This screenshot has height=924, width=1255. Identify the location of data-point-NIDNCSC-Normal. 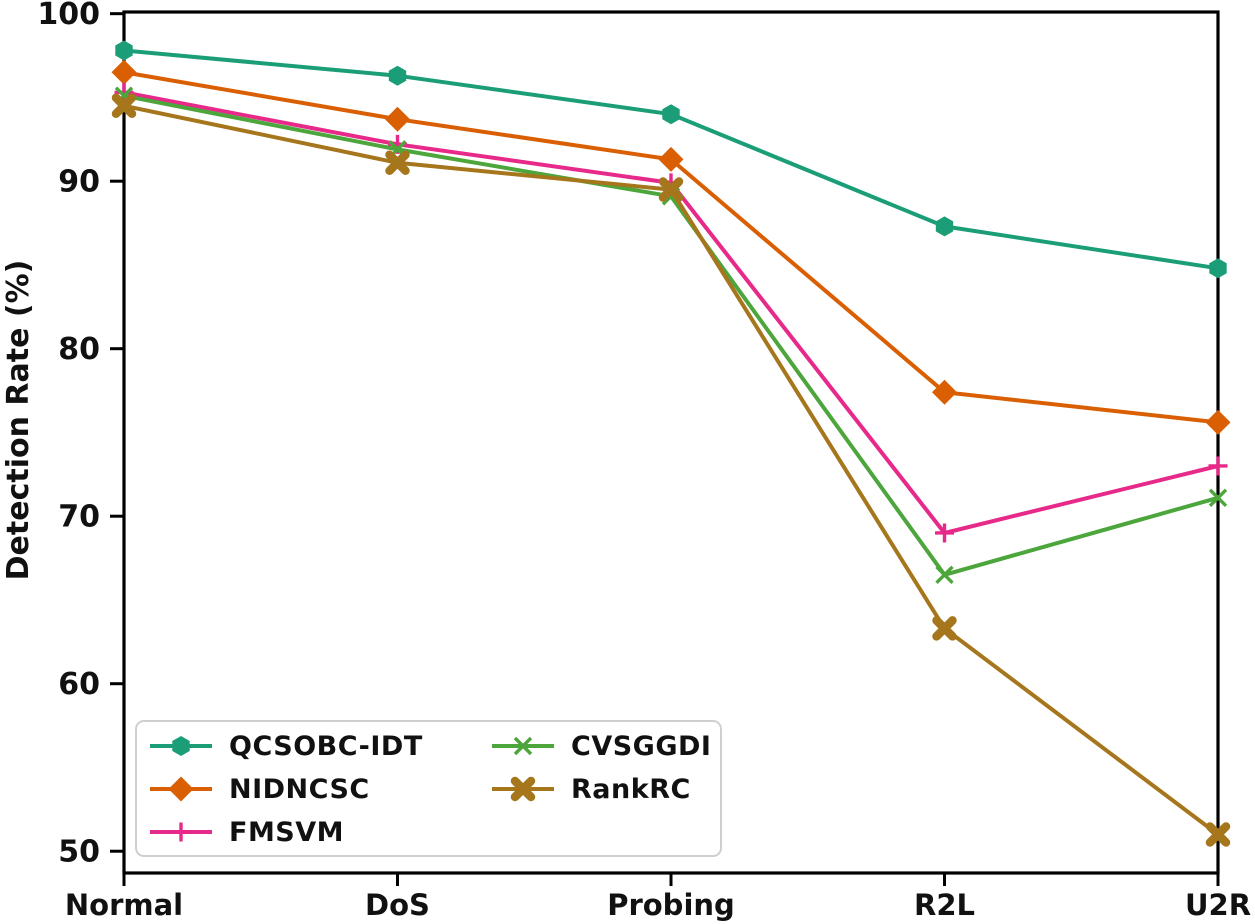
(124, 72).